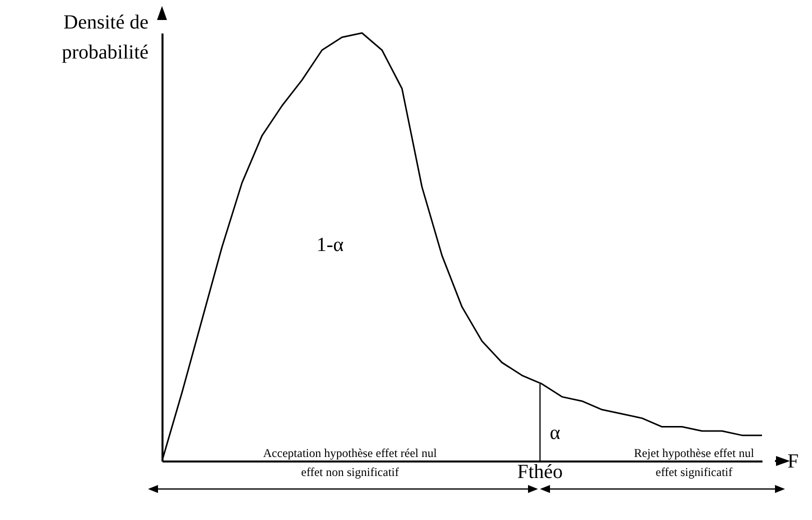 Image resolution: width=812 pixels, height=520 pixels. What do you see at coordinates (793, 461) in the screenshot?
I see `x-axis-title: F` at bounding box center [793, 461].